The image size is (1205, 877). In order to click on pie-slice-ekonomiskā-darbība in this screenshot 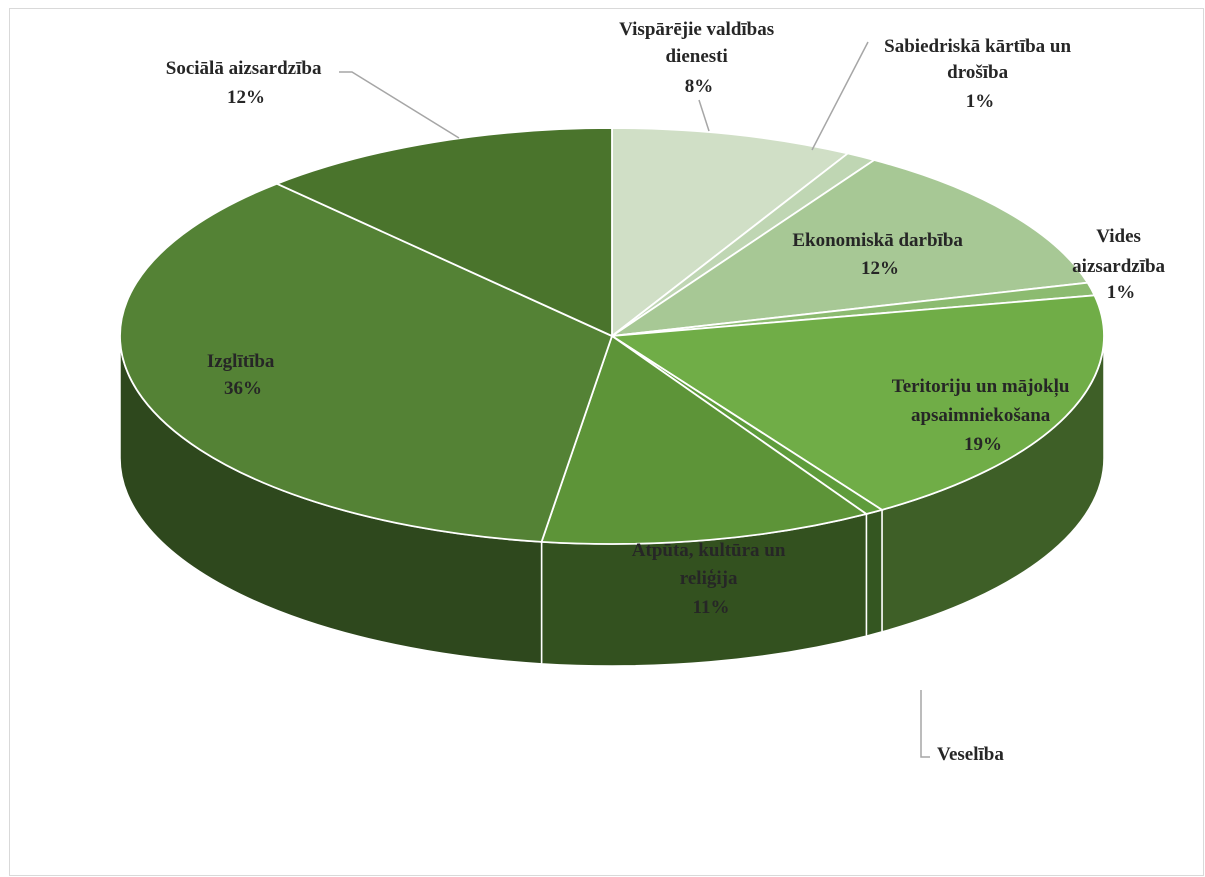, I will do `click(850, 248)`.